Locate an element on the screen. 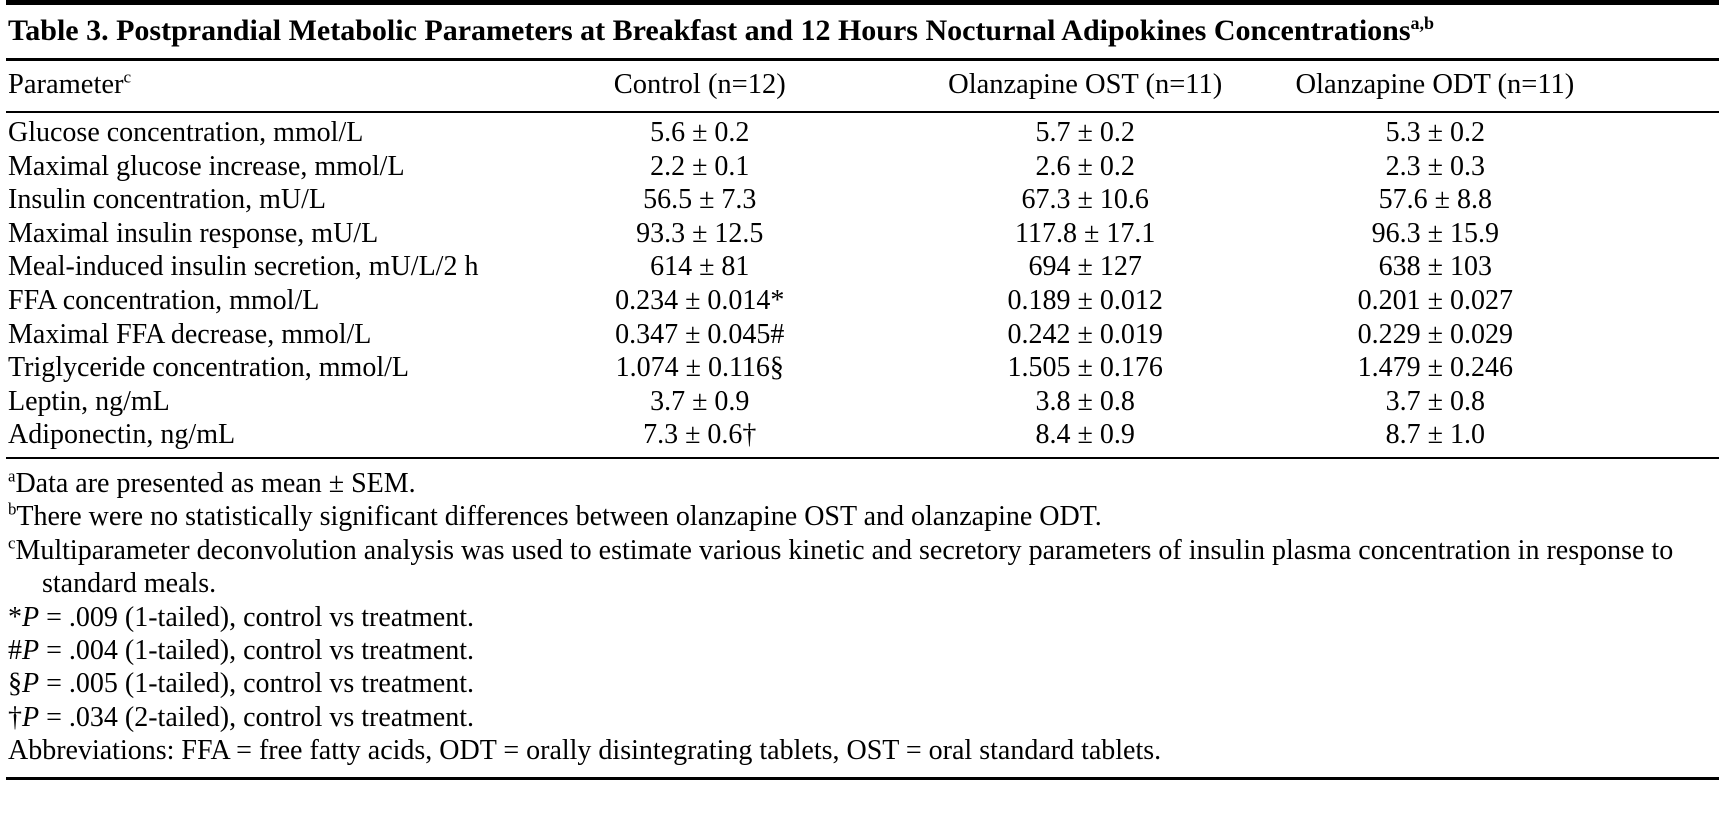 Image resolution: width=1725 pixels, height=835 pixels. odt-value-cell: 1.479 ± 0.246 is located at coordinates (1435, 368).